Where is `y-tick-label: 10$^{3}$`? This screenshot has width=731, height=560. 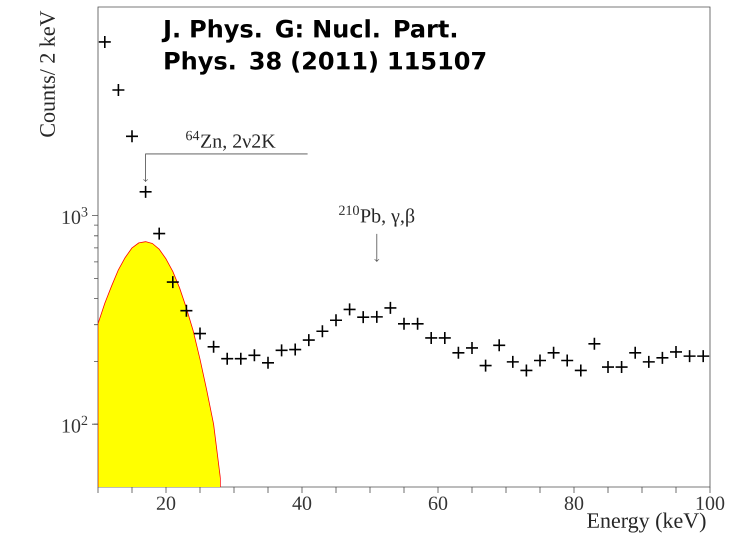 y-tick-label: 10$^{3}$ is located at coordinates (75, 215).